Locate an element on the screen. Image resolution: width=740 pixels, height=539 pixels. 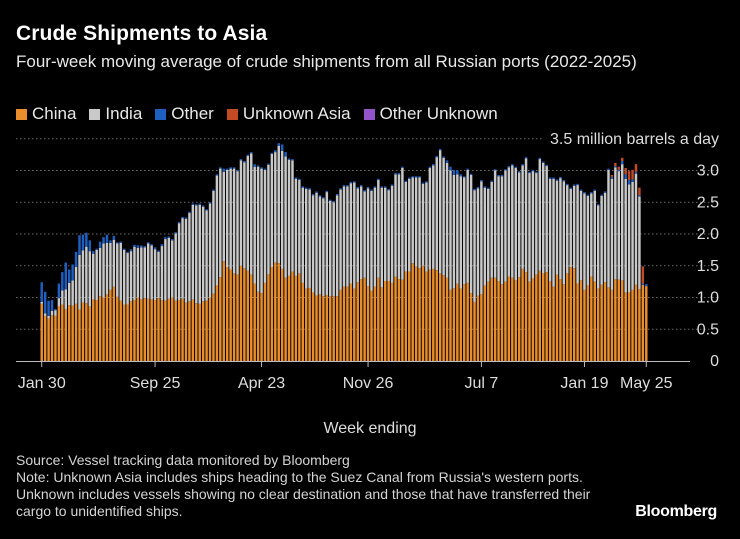
legend-label-other: Other is located at coordinates (192, 113).